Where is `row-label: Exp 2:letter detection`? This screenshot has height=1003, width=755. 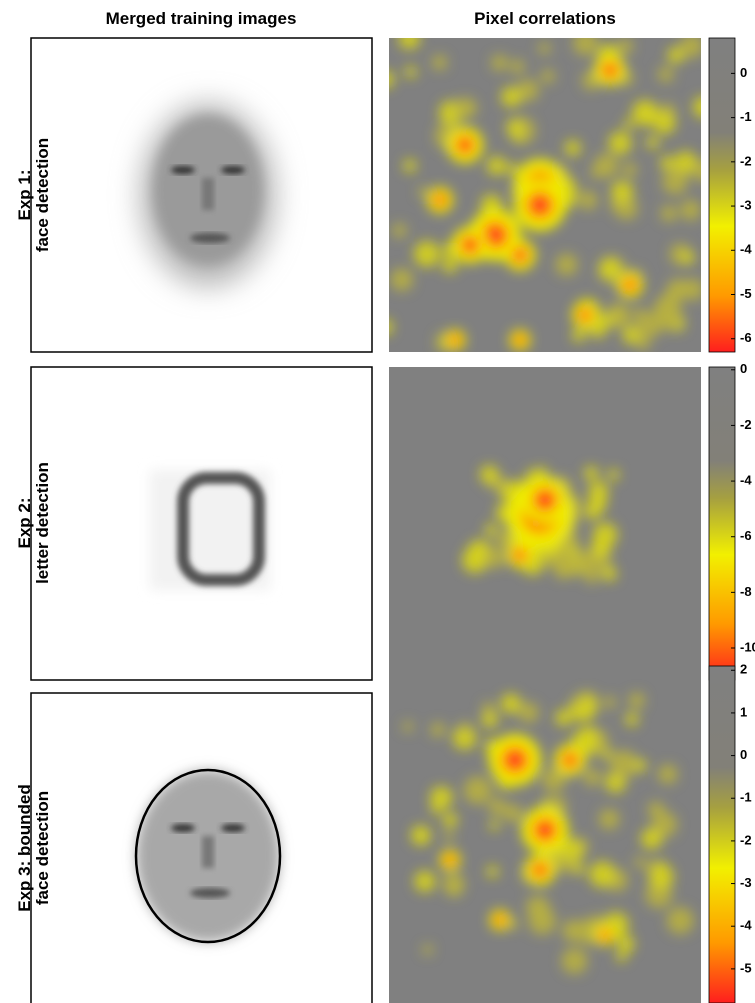 row-label: Exp 2:letter detection is located at coordinates (33, 523).